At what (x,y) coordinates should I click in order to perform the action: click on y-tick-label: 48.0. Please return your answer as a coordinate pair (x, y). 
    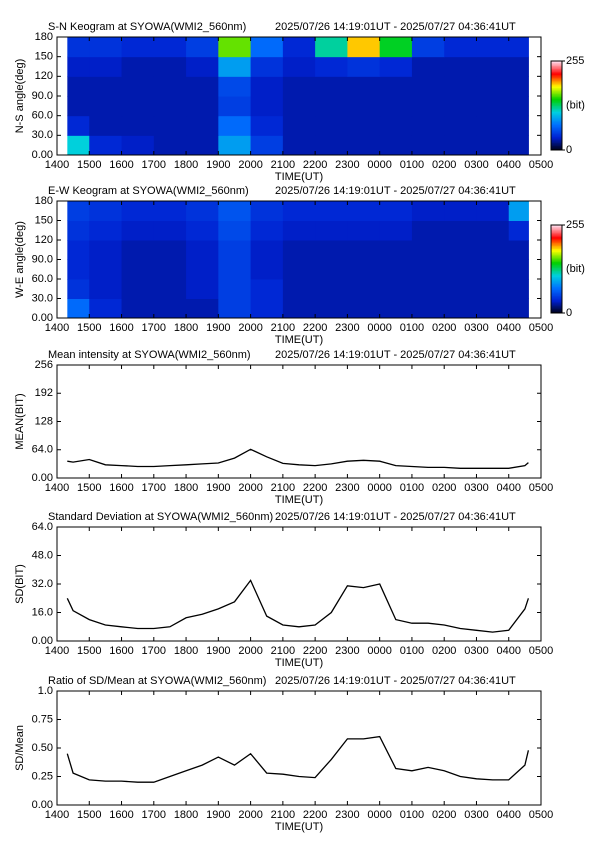
    Looking at the image, I should click on (42, 555).